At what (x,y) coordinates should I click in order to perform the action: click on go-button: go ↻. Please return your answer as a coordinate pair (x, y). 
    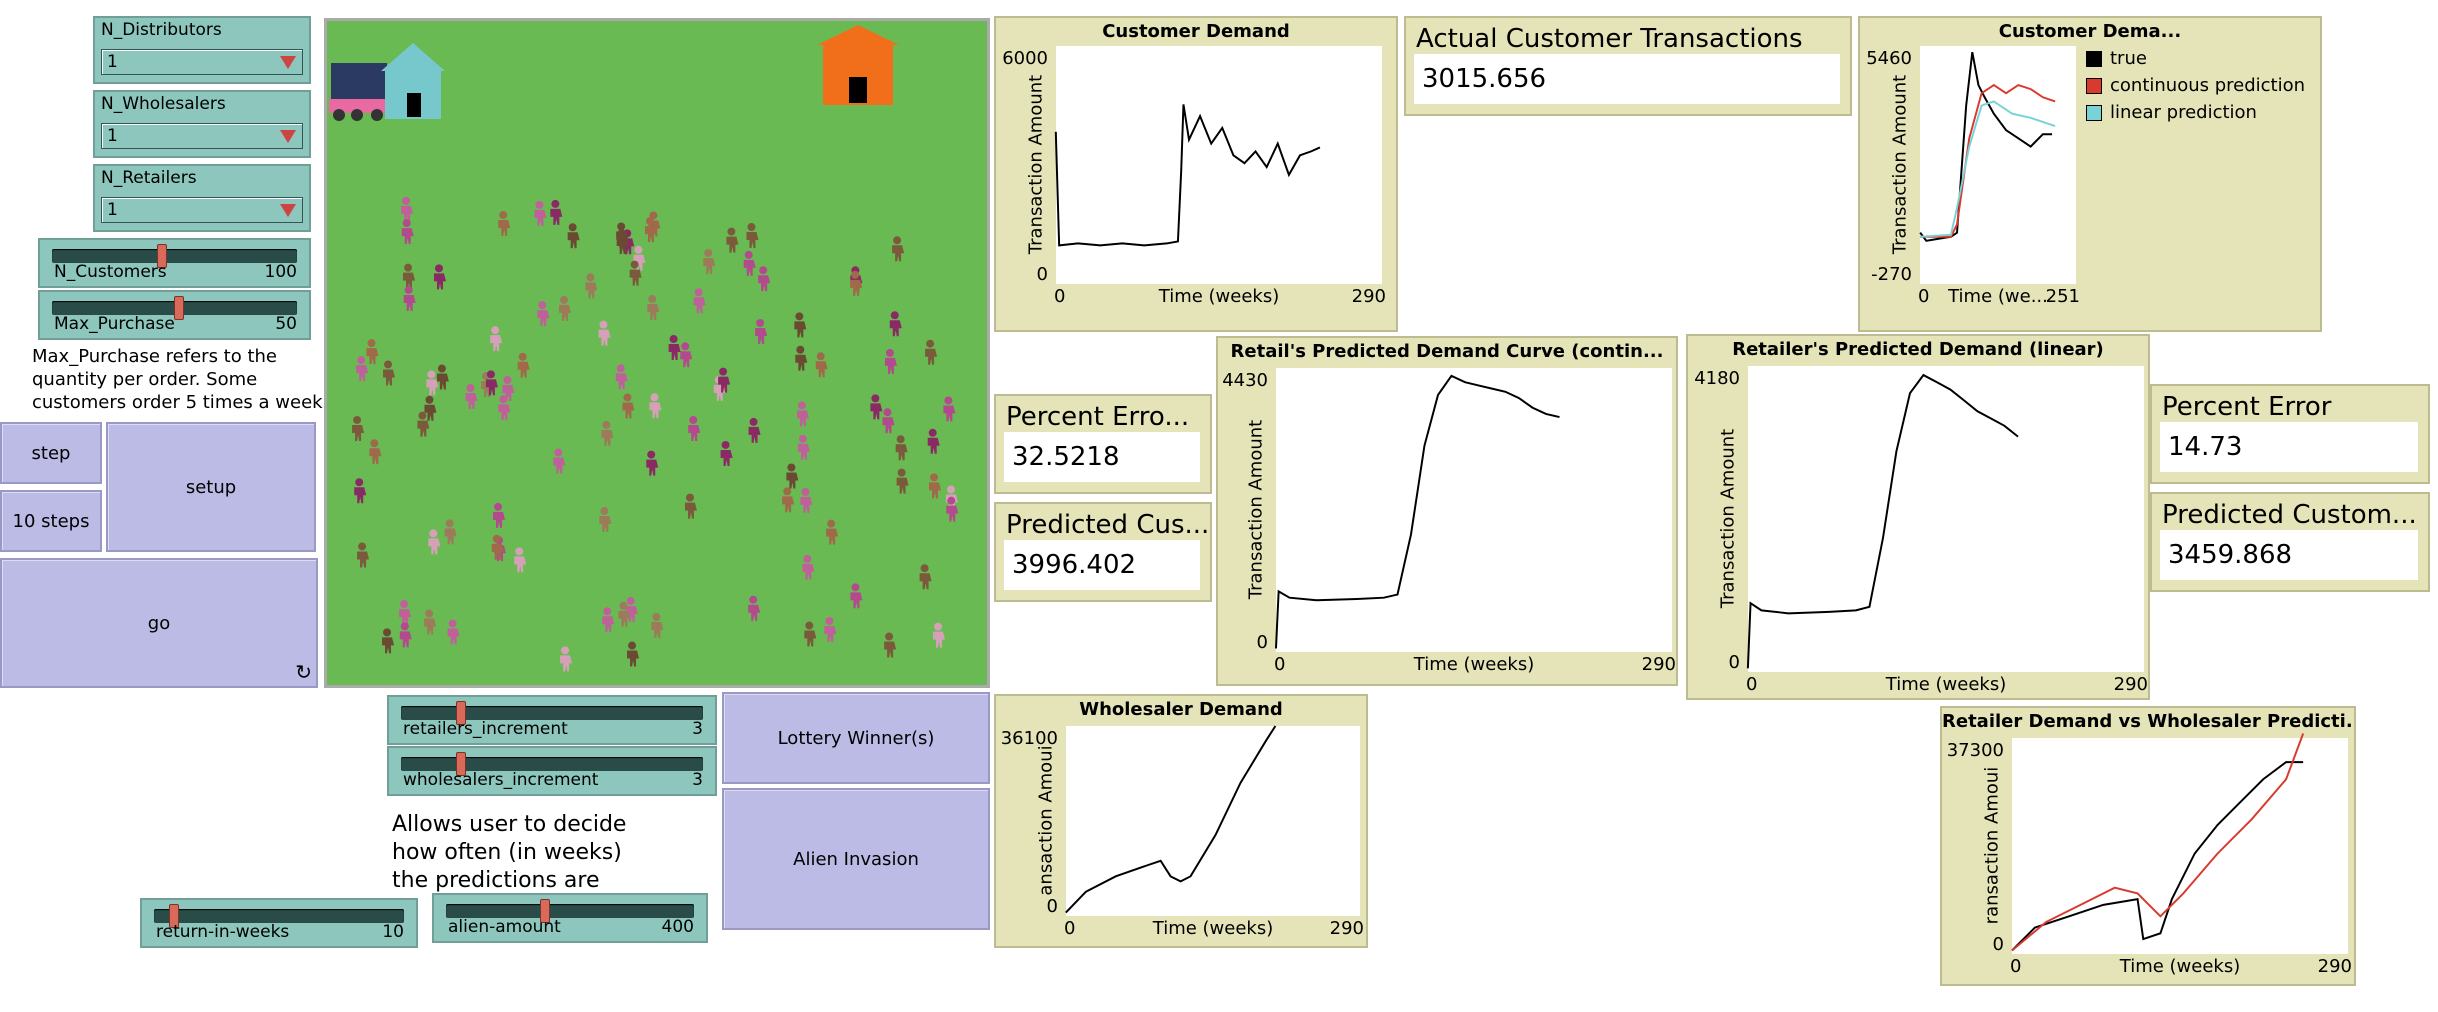
    Looking at the image, I should click on (159, 623).